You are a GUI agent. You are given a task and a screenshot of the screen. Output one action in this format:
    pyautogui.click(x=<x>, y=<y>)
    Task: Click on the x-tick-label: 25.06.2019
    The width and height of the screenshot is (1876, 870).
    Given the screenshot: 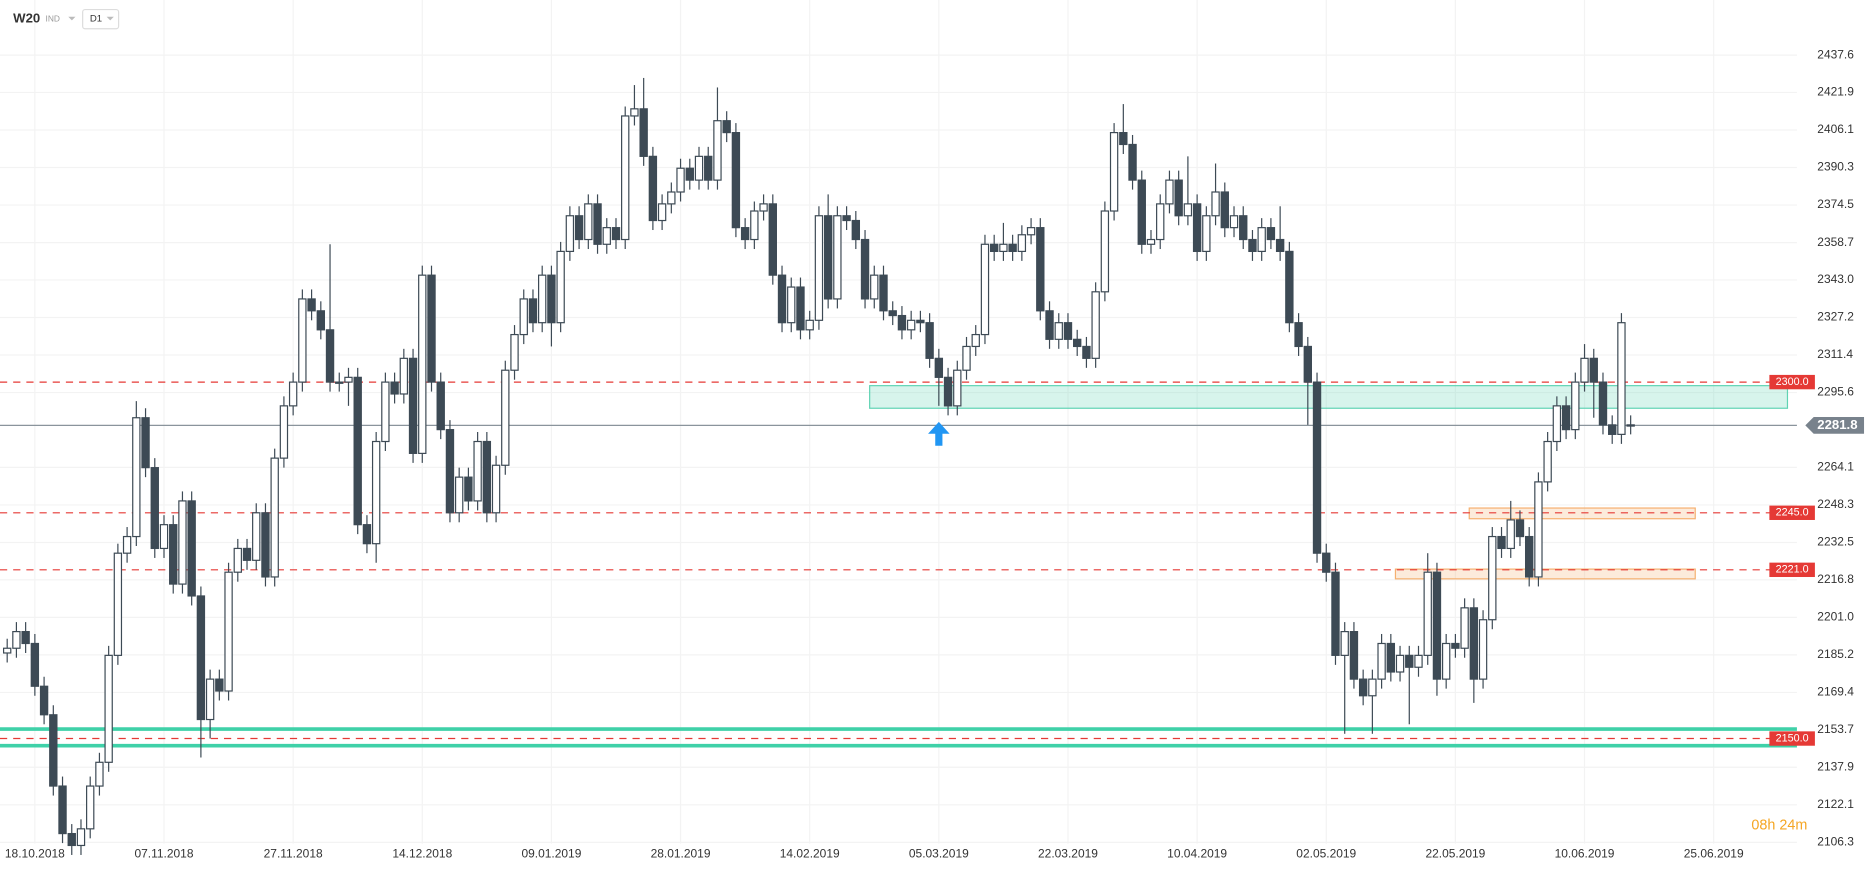 What is the action you would take?
    pyautogui.click(x=1714, y=854)
    